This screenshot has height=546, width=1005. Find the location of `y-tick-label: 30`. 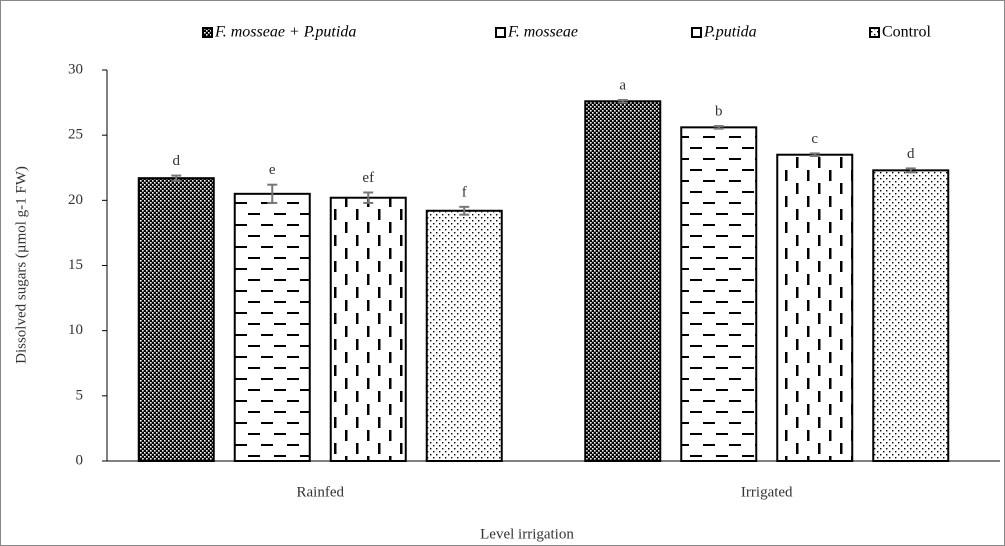

y-tick-label: 30 is located at coordinates (75, 69).